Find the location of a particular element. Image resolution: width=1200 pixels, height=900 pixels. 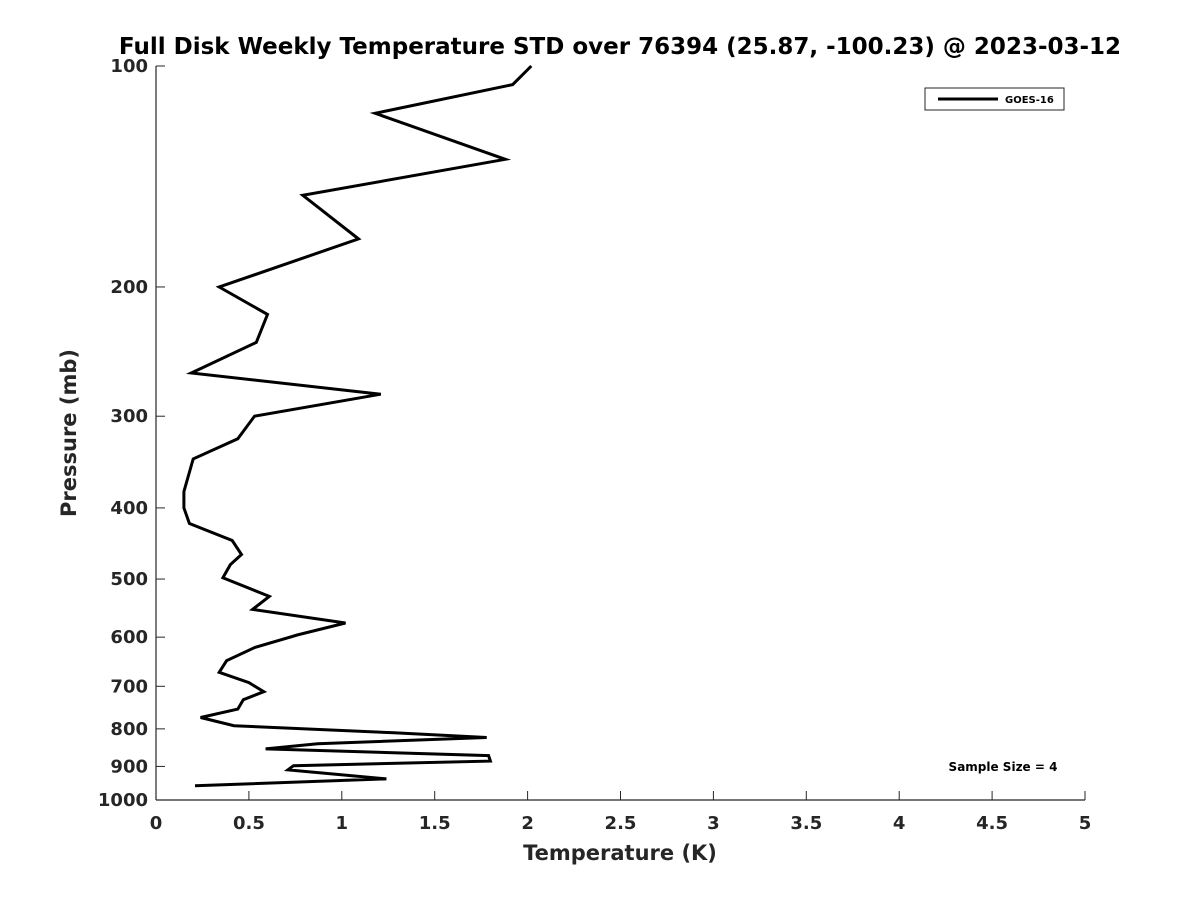

x-tick-label: 3 is located at coordinates (713, 823).